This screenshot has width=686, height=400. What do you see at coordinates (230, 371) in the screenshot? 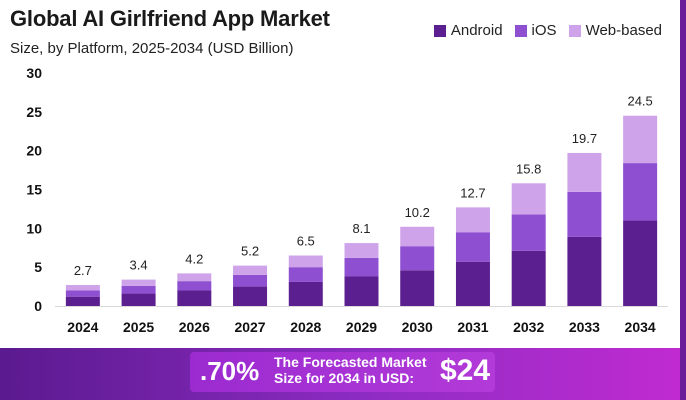
I see `cagr-value: .70%` at bounding box center [230, 371].